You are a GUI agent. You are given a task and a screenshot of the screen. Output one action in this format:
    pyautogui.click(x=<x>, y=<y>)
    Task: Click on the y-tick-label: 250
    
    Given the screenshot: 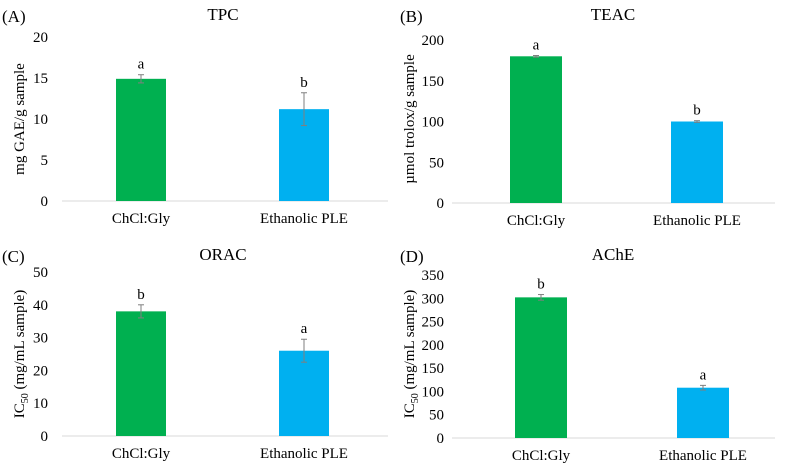 What is the action you would take?
    pyautogui.click(x=433, y=323)
    